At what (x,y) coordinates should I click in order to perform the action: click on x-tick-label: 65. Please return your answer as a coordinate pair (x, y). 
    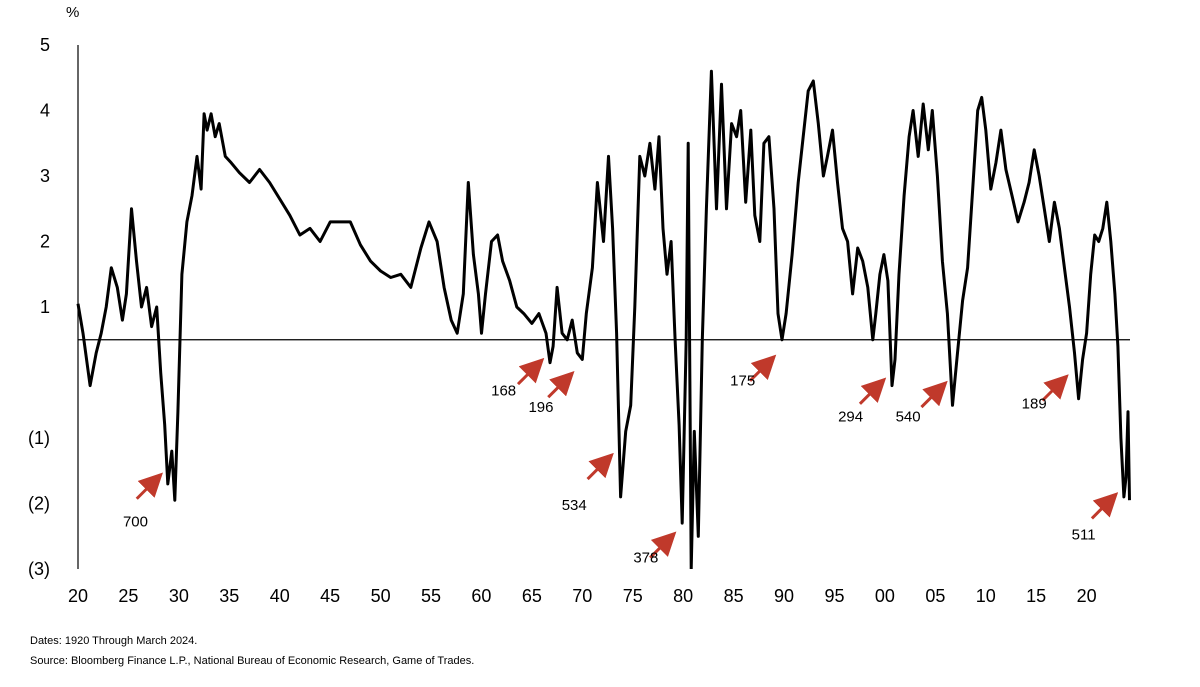
    Looking at the image, I should click on (532, 596).